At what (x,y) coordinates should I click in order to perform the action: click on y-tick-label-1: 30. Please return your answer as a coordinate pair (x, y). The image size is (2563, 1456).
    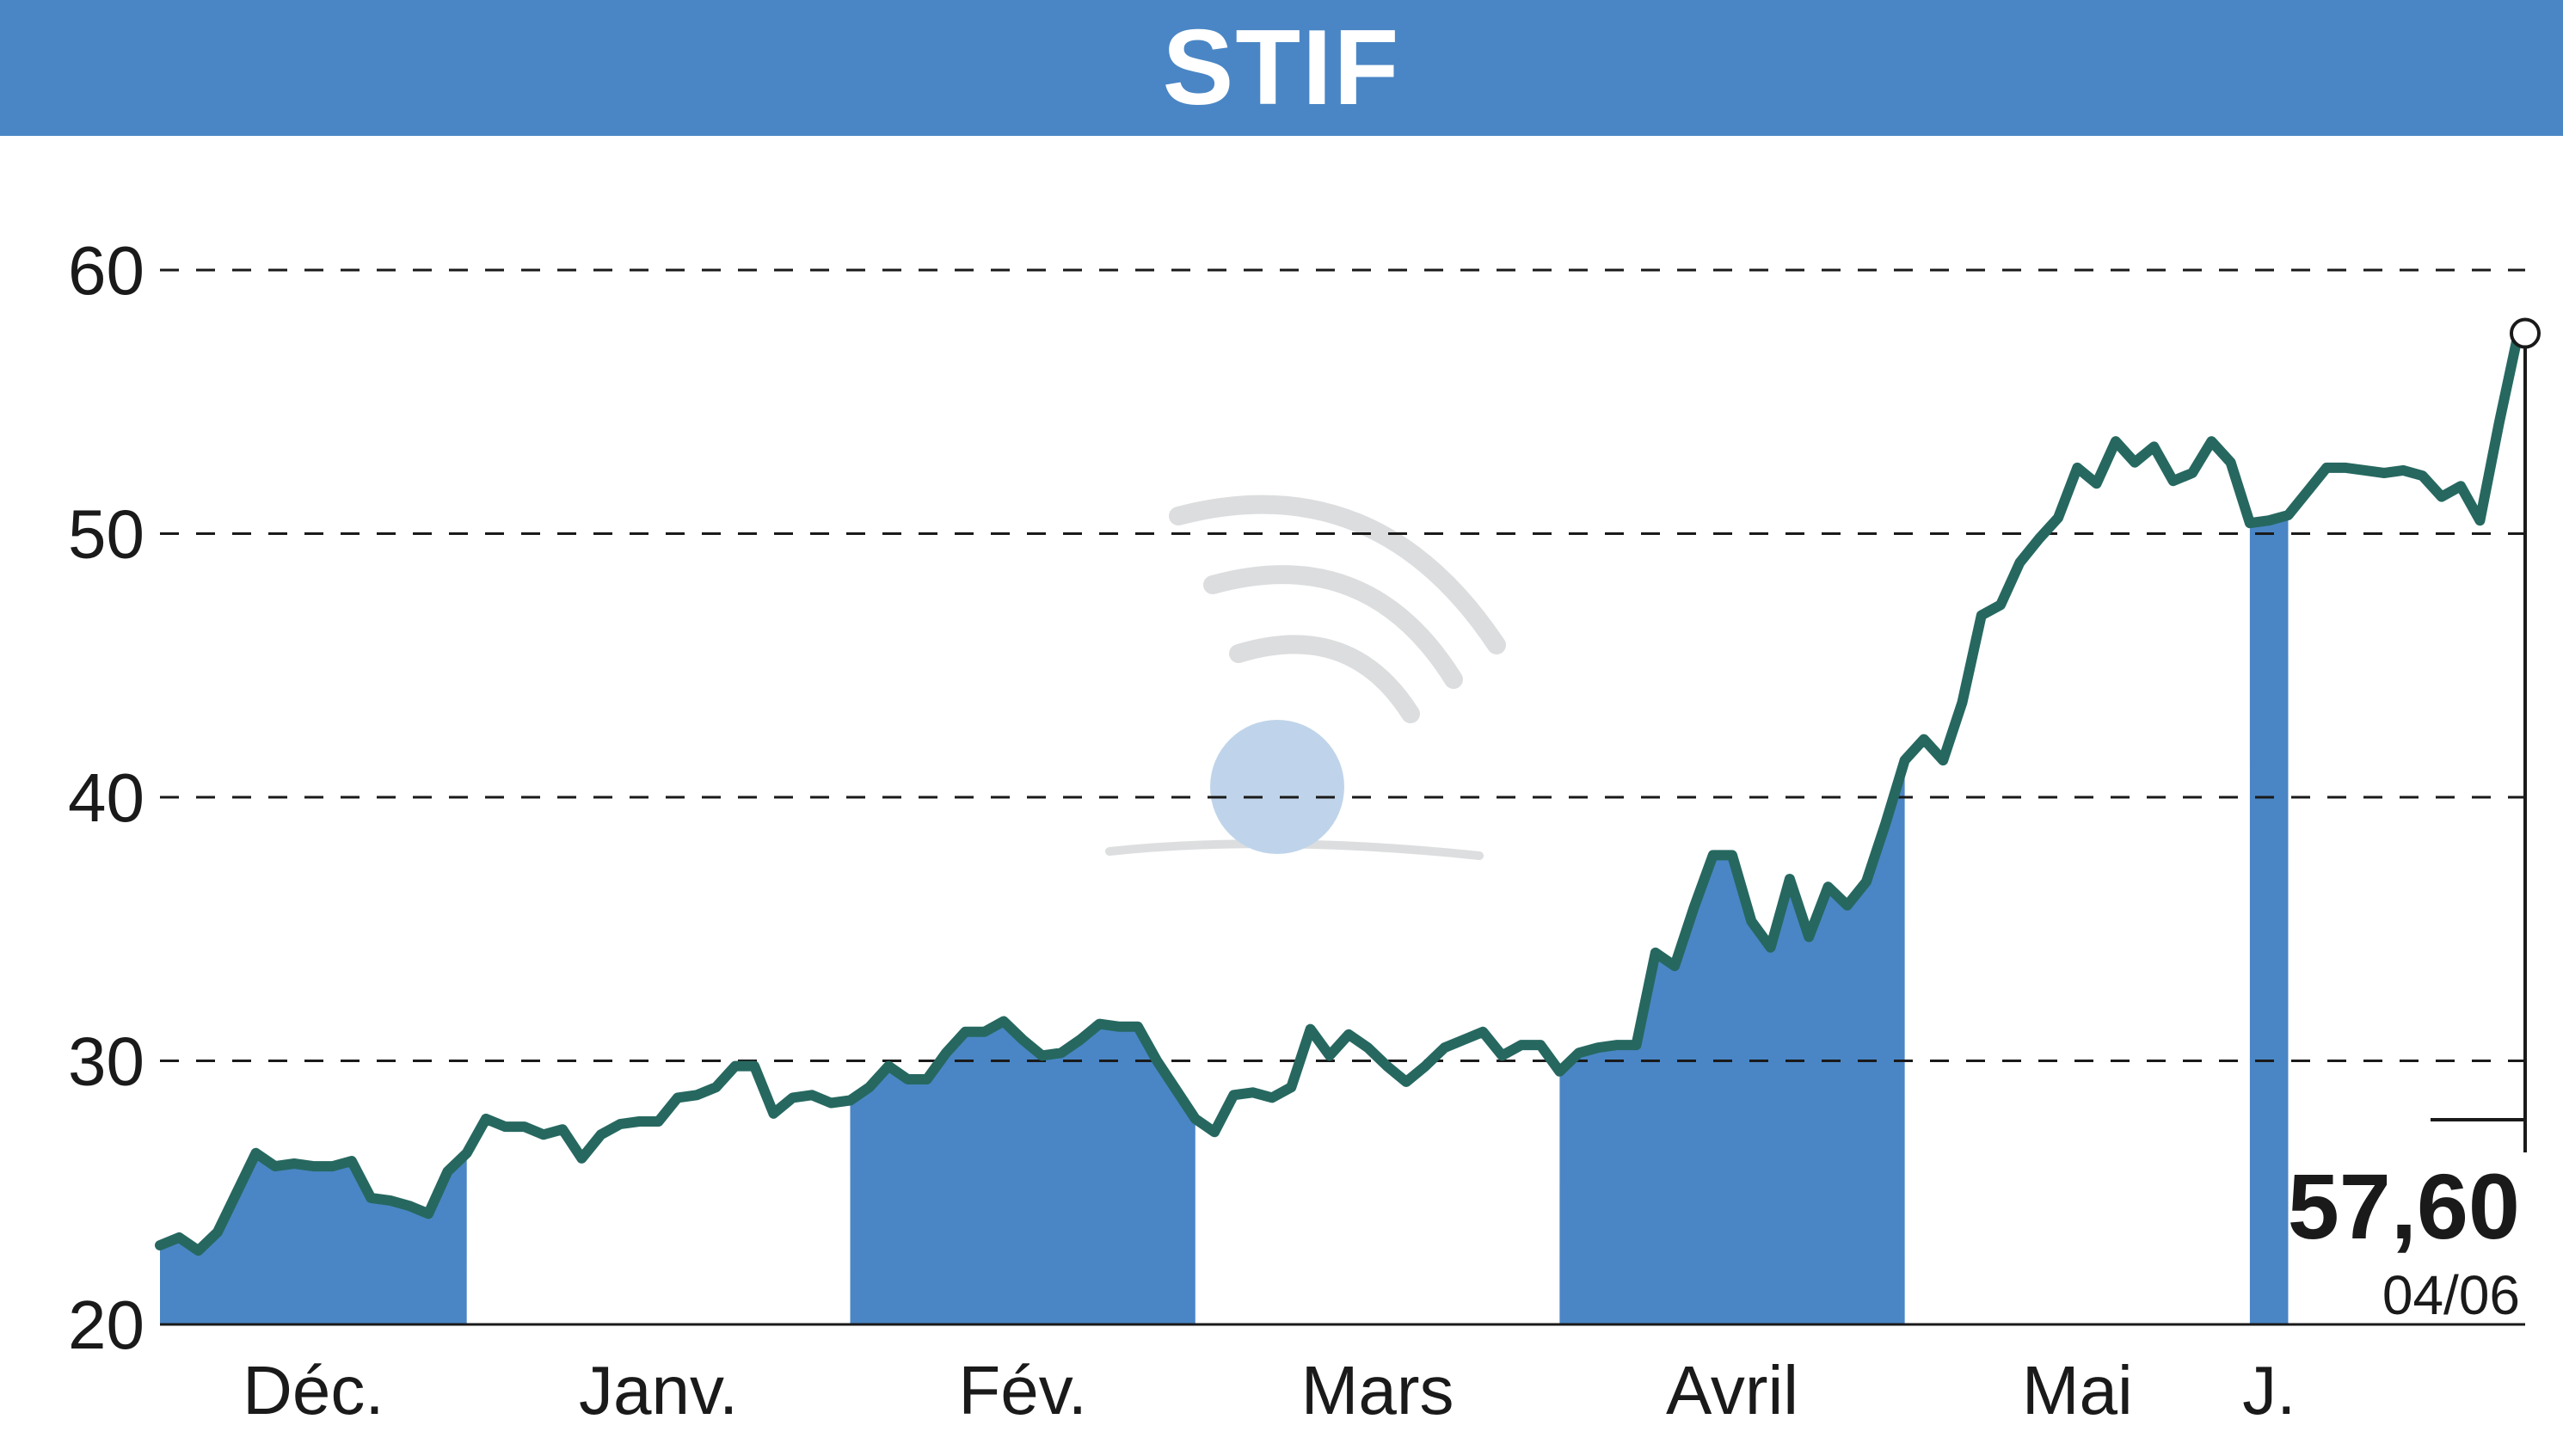
    Looking at the image, I should click on (106, 1062).